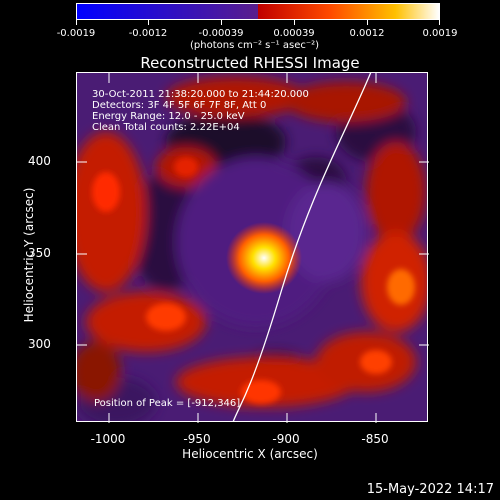 The width and height of the screenshot is (500, 500). What do you see at coordinates (440, 33) in the screenshot?
I see `colorbar-tick-label: 0.0019` at bounding box center [440, 33].